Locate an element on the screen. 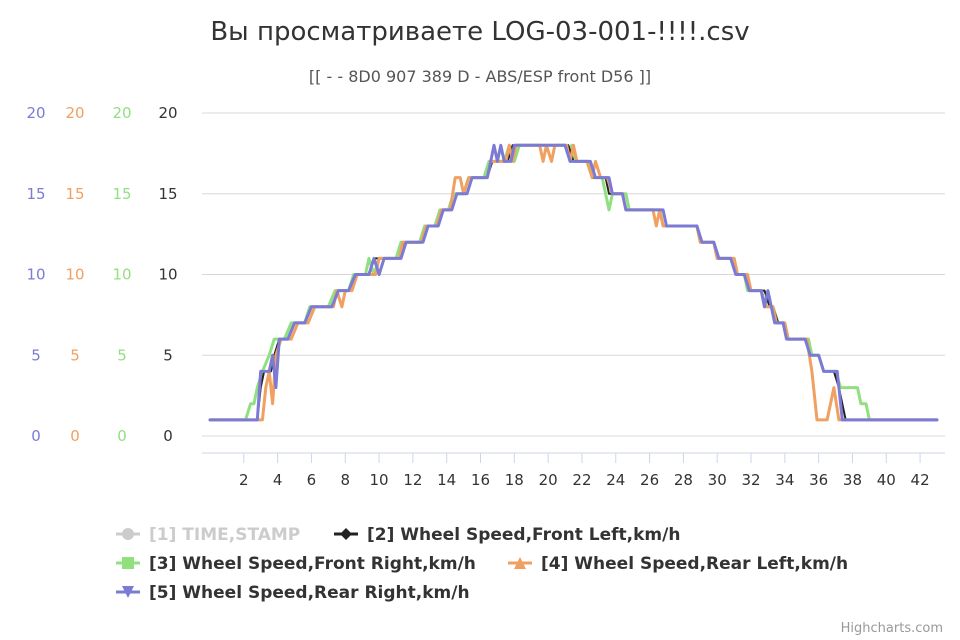 The image size is (960, 640). legend-label: [3] Wheel Speed,Front Right,km/h is located at coordinates (312, 564).